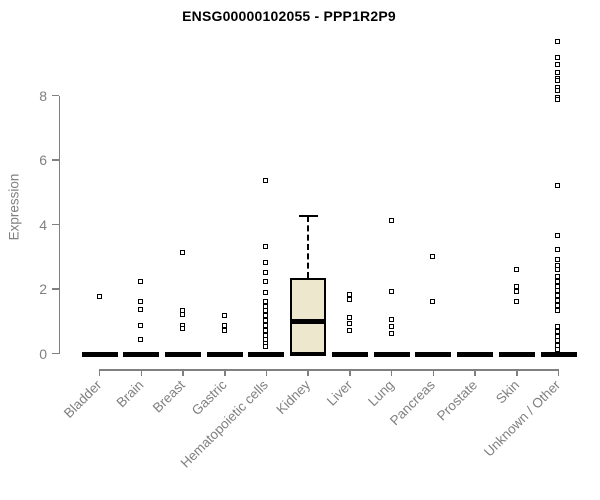  I want to click on category-label: Liver, so click(339, 393).